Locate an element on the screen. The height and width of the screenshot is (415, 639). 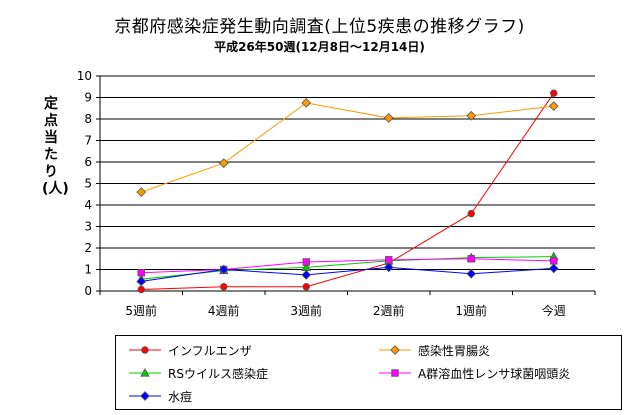
legend-label-influenza: インフルエンザ is located at coordinates (210, 350).